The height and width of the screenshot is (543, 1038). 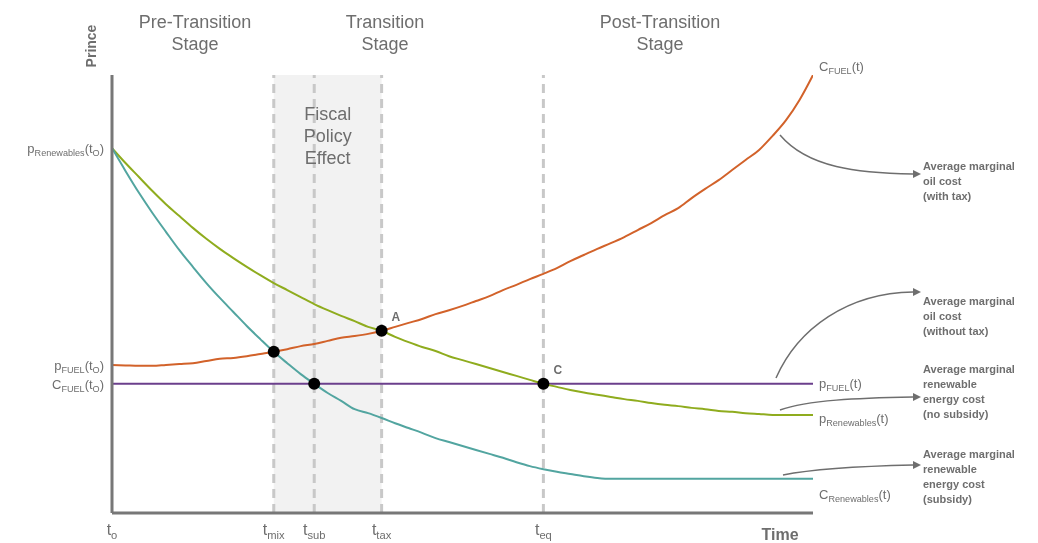 What do you see at coordinates (112, 531) in the screenshot?
I see `x-tick-label: t$_{o}$` at bounding box center [112, 531].